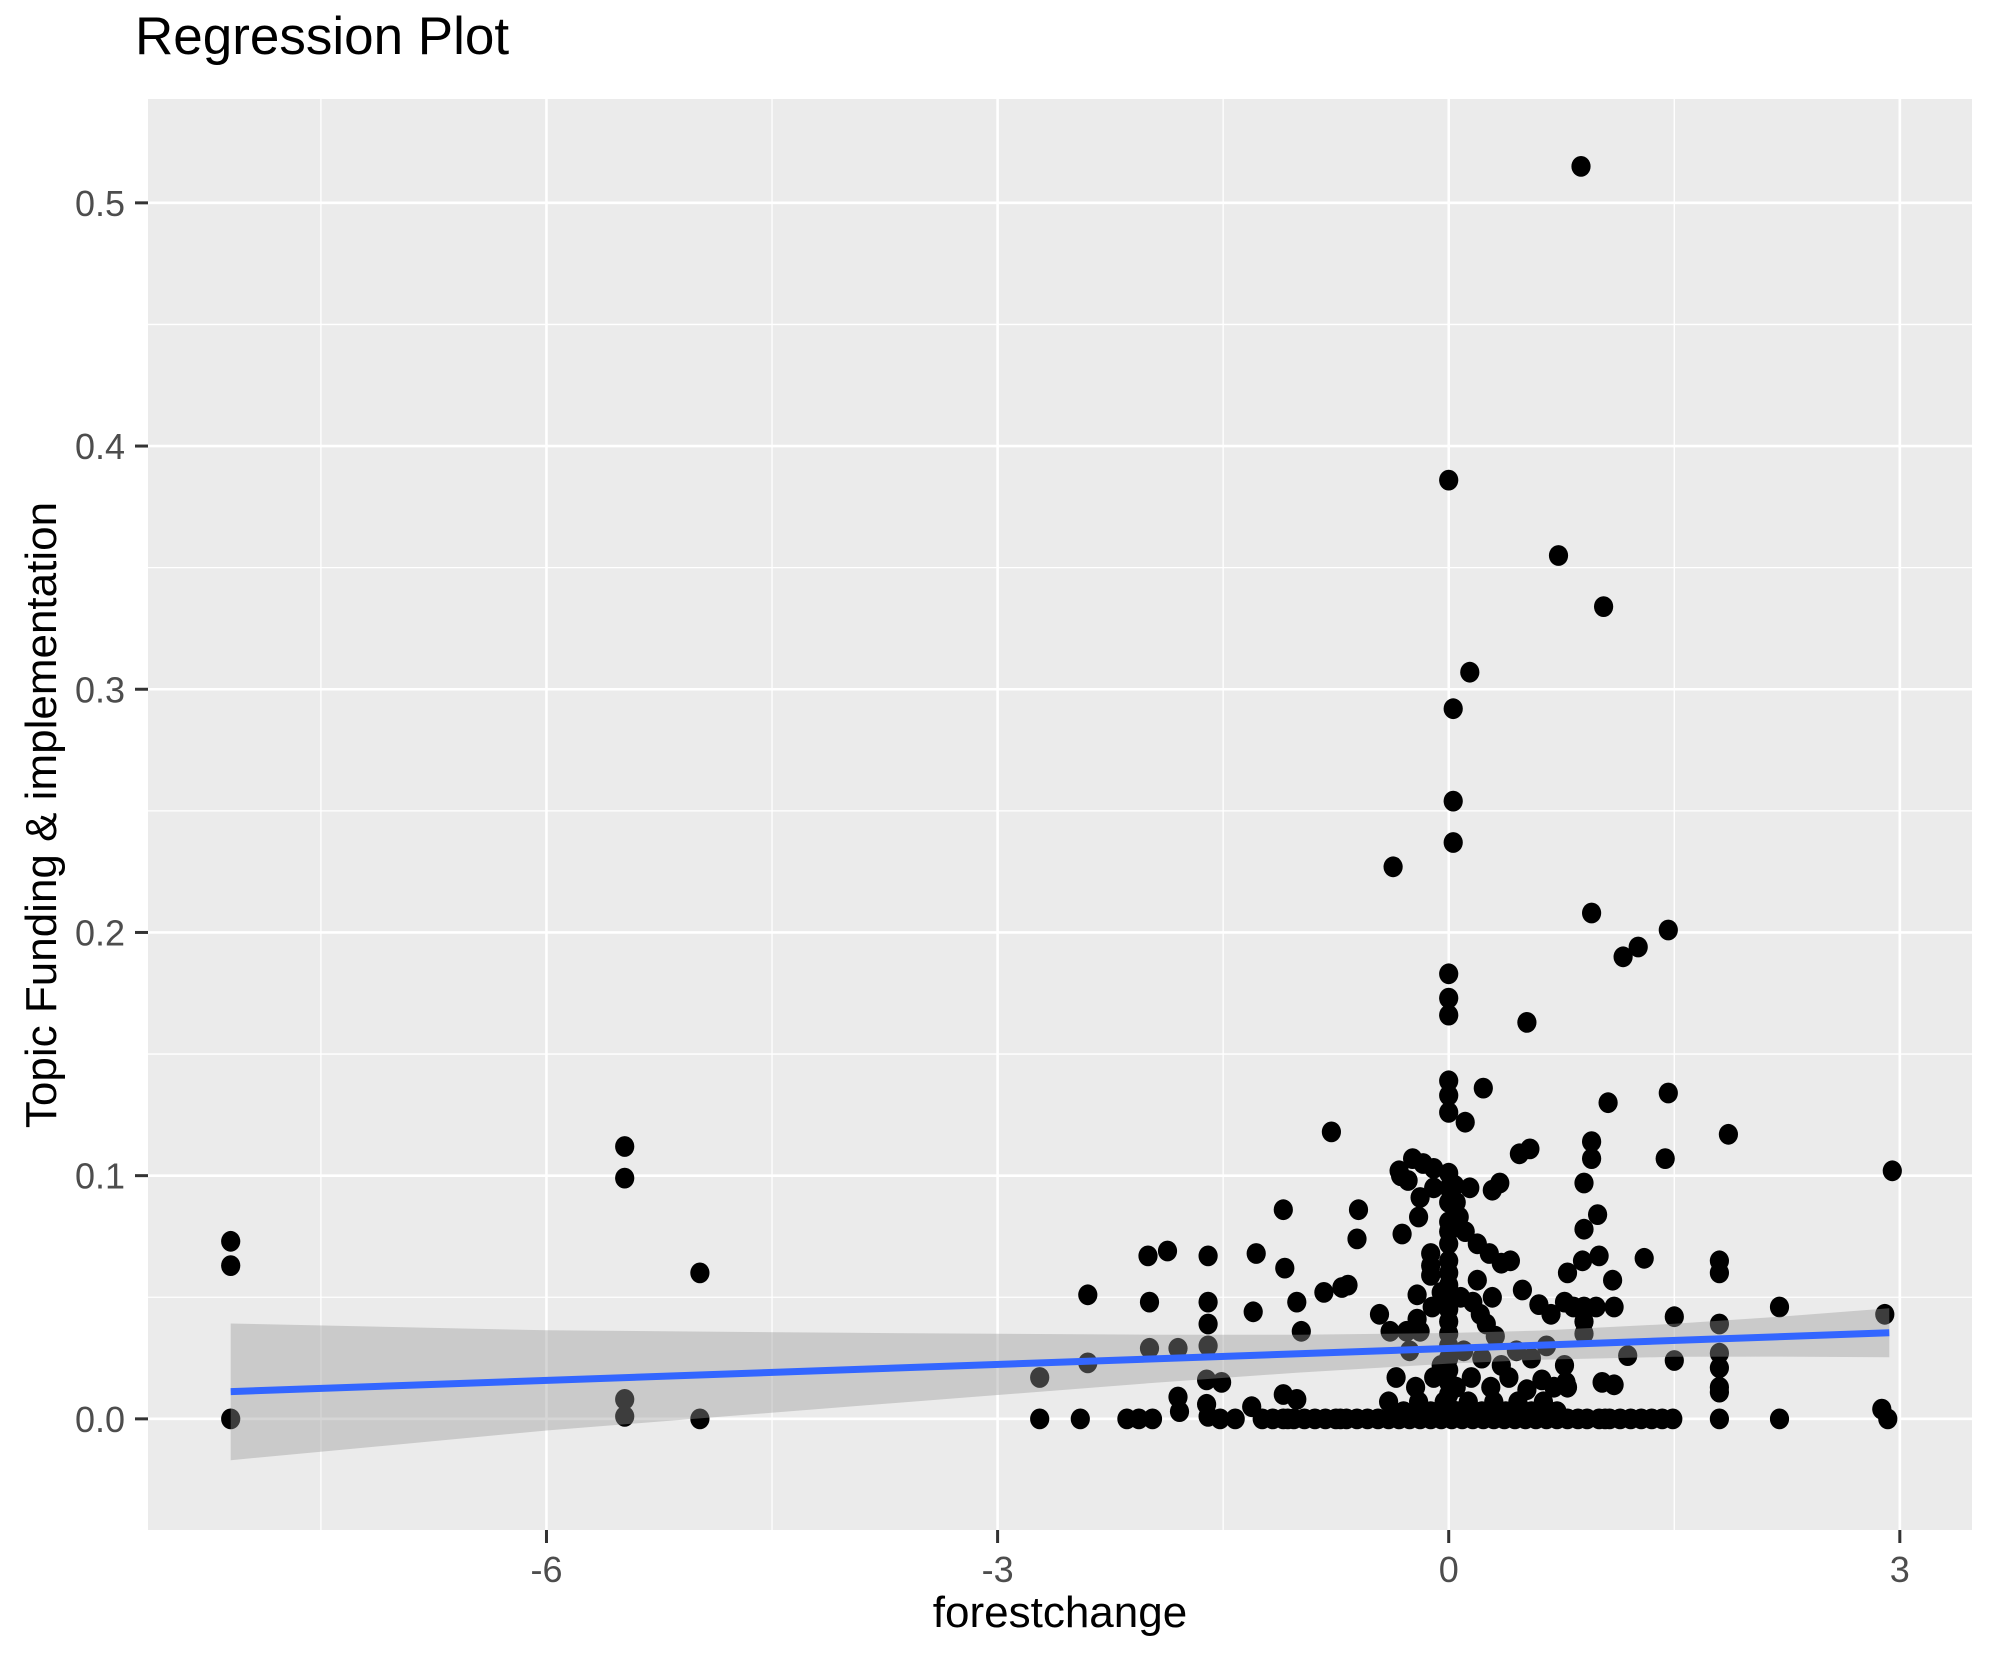 Image resolution: width=1990 pixels, height=1665 pixels. Describe the element at coordinates (100, 689) in the screenshot. I see `y-tick-label: 0.3` at that location.